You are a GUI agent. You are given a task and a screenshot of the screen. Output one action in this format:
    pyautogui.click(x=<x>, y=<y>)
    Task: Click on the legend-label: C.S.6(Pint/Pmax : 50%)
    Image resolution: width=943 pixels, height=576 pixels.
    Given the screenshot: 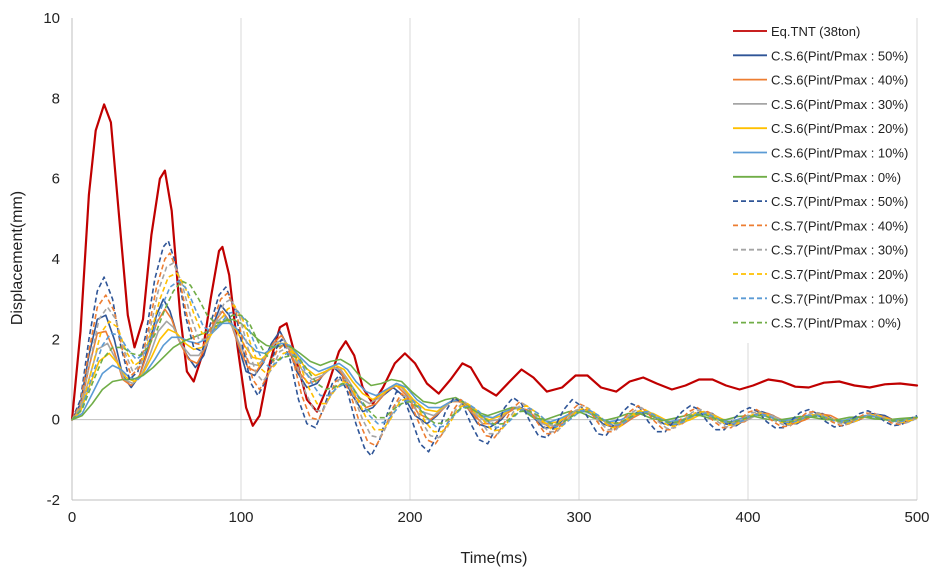 What is the action you would take?
    pyautogui.click(x=839, y=55)
    